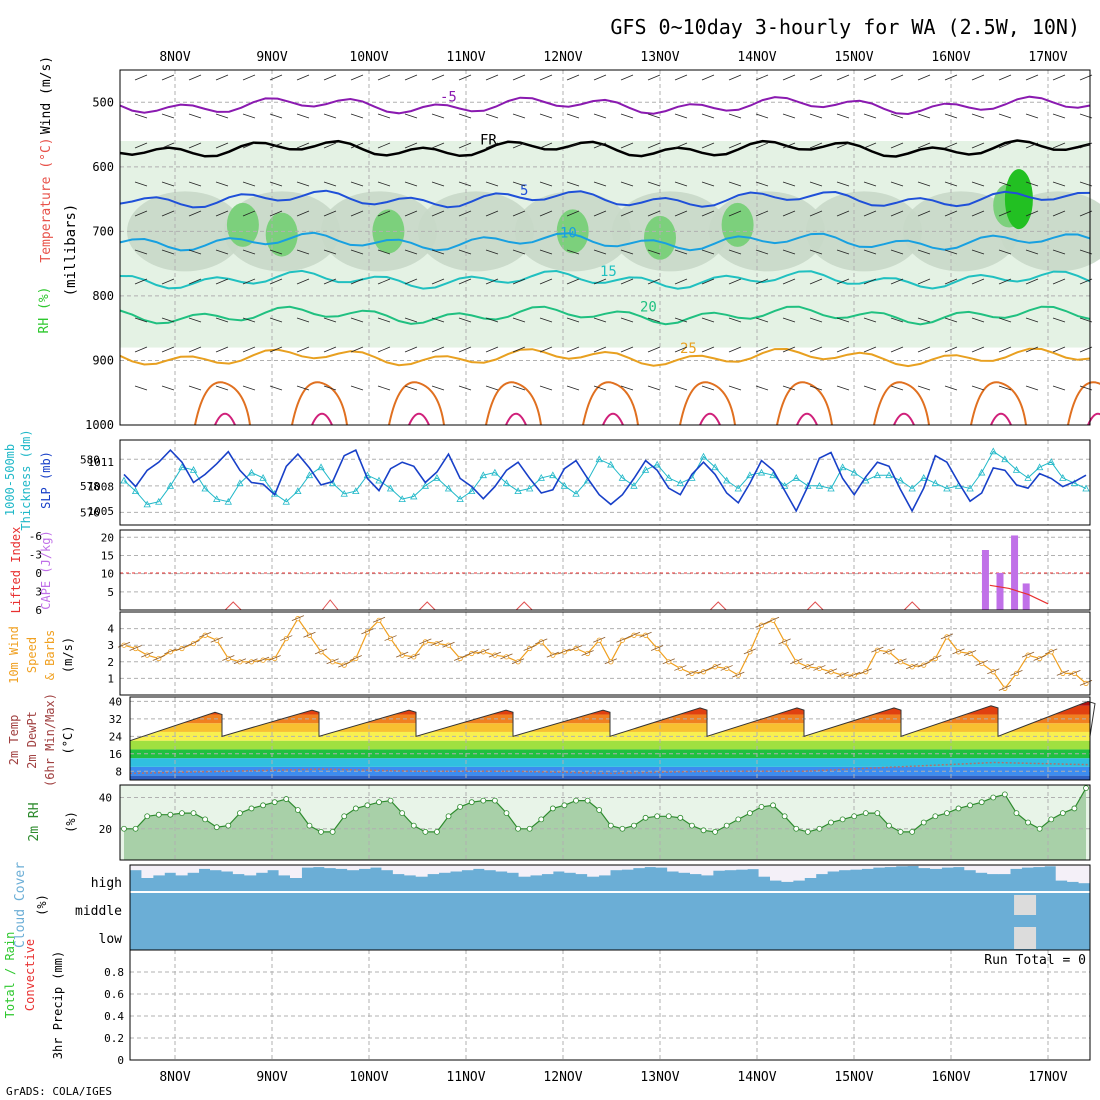 This screenshot has height=1100, width=1100. I want to click on wind10m-label: Speed, so click(32, 655).